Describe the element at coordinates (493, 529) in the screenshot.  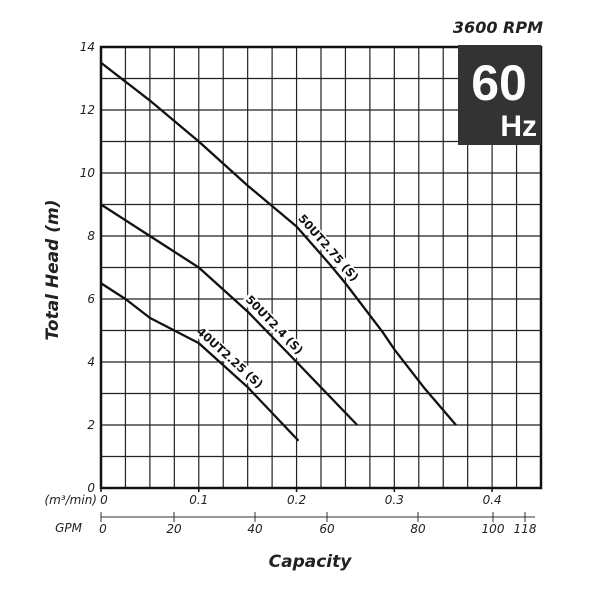
I see `gpm-tick-label: 100` at that location.